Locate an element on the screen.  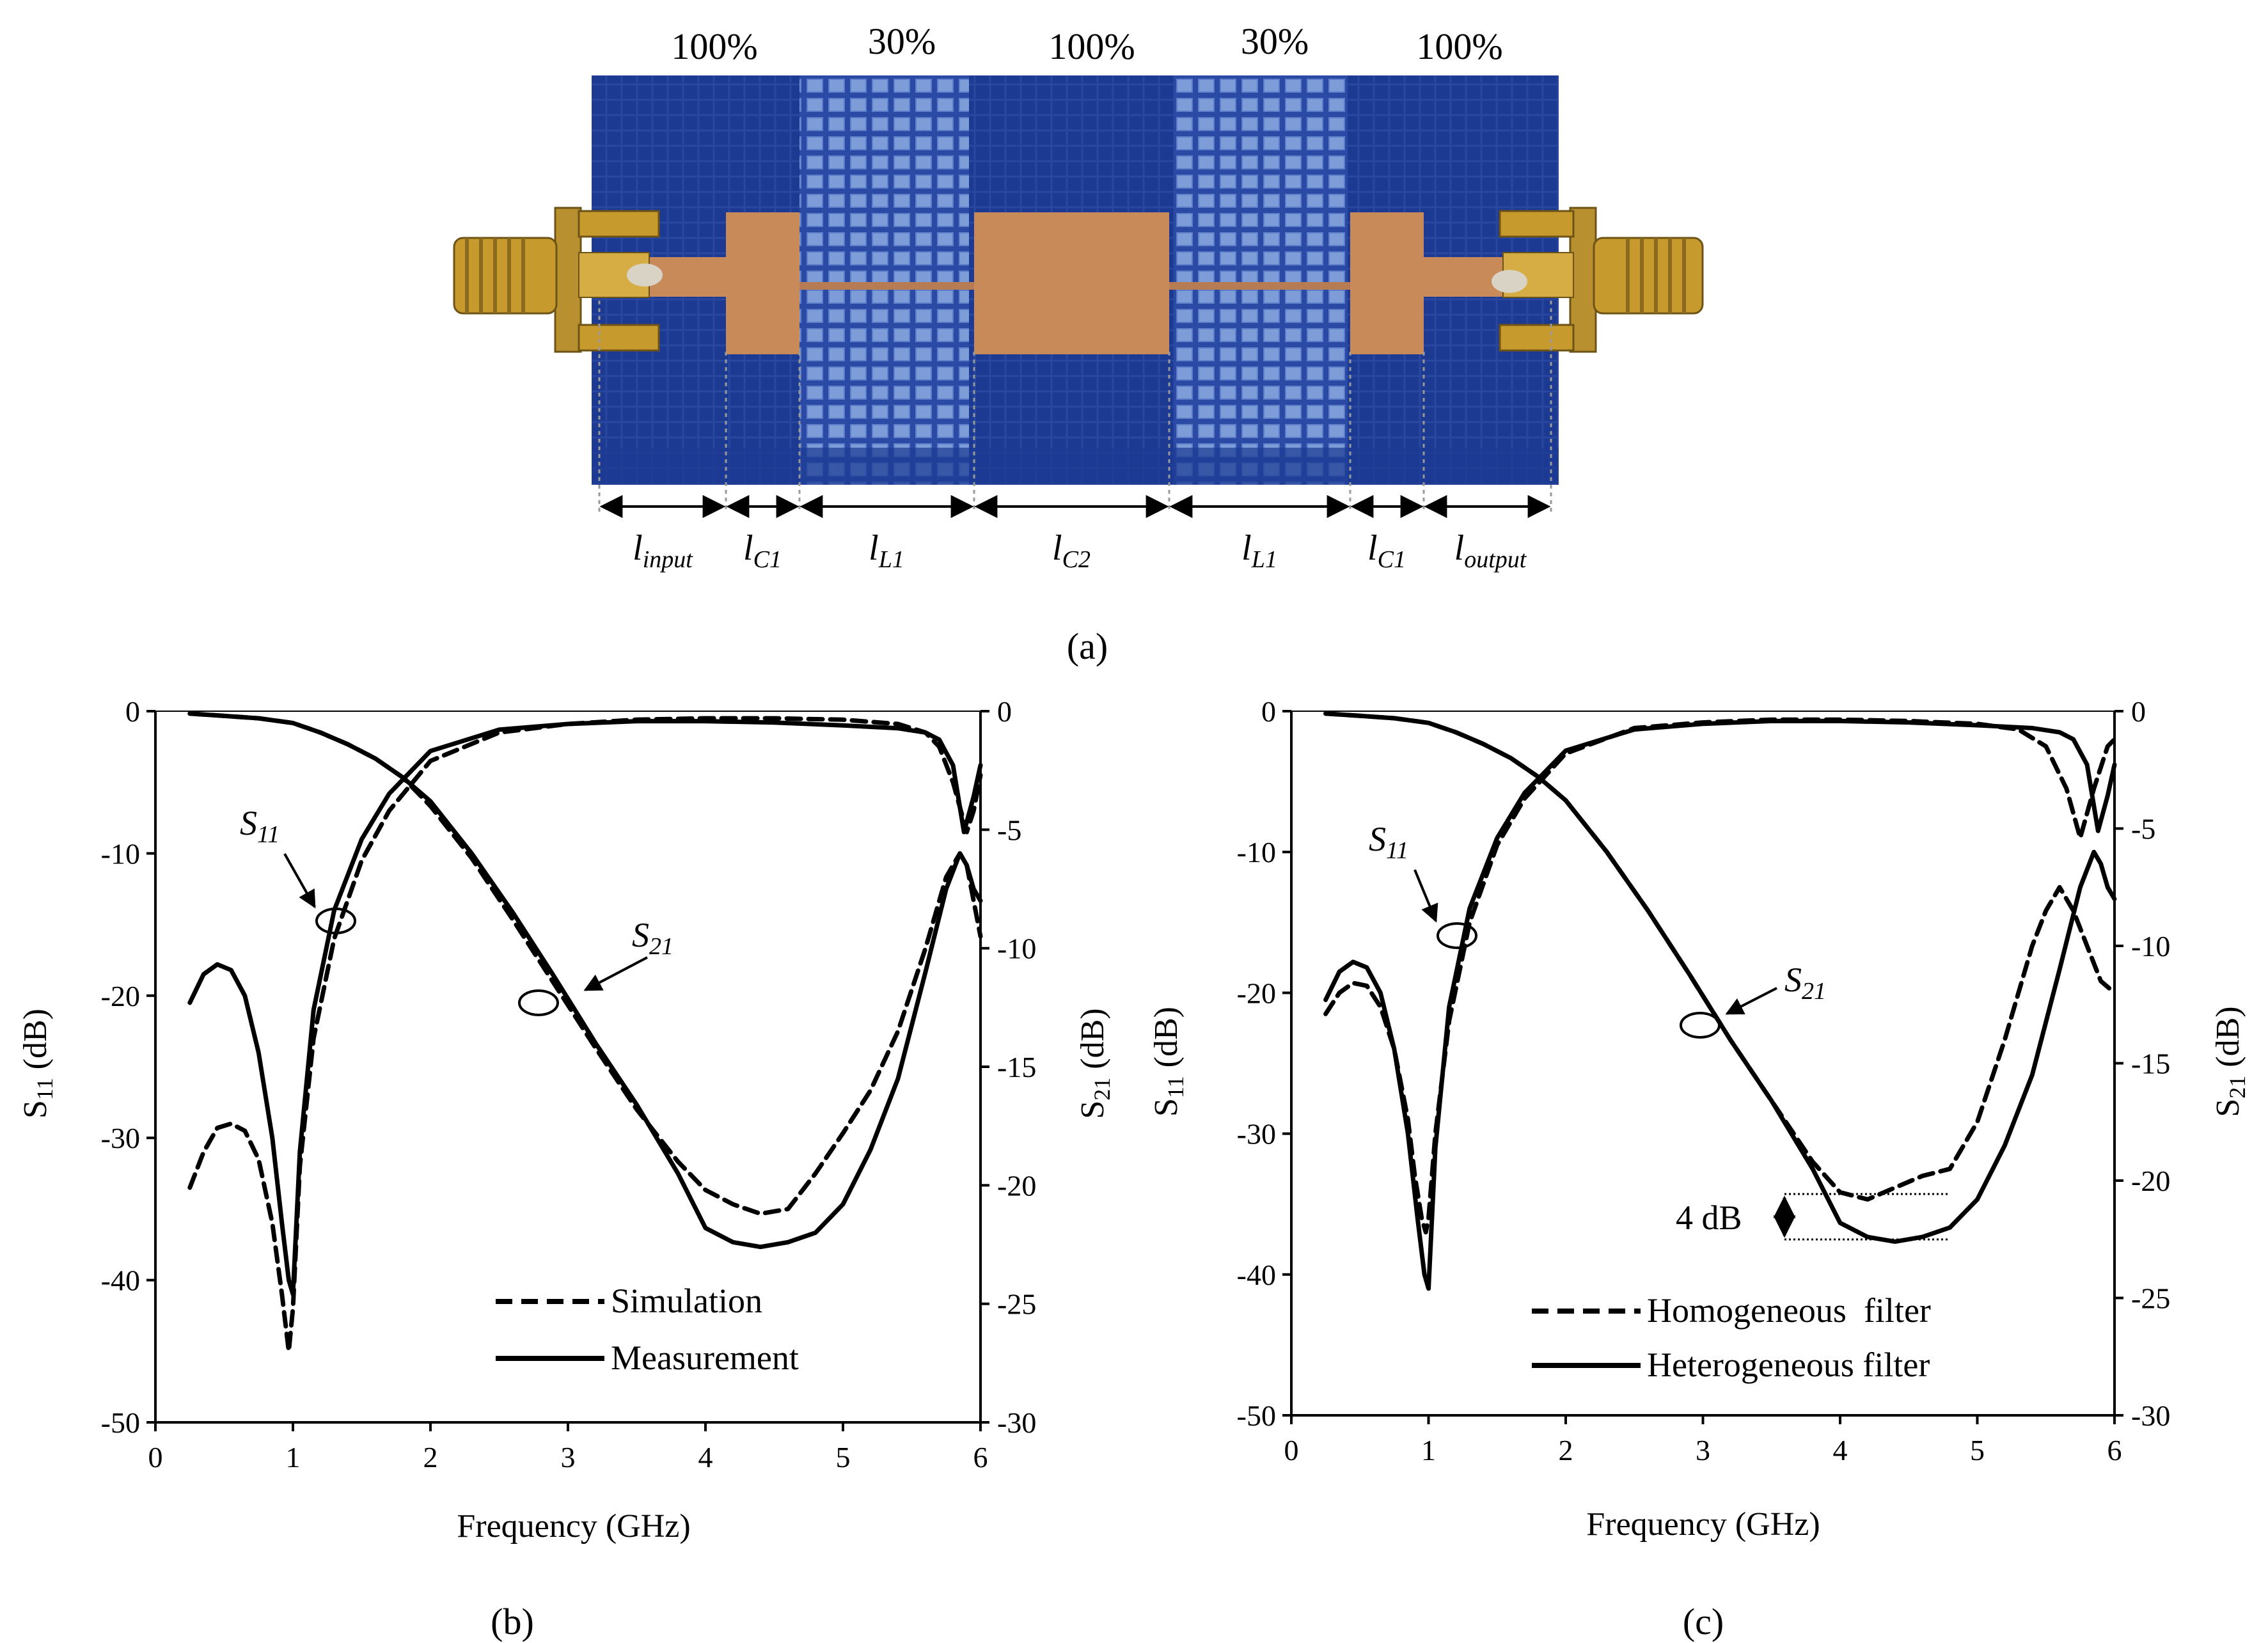
series-s11-measurement is located at coordinates (585, 1008).